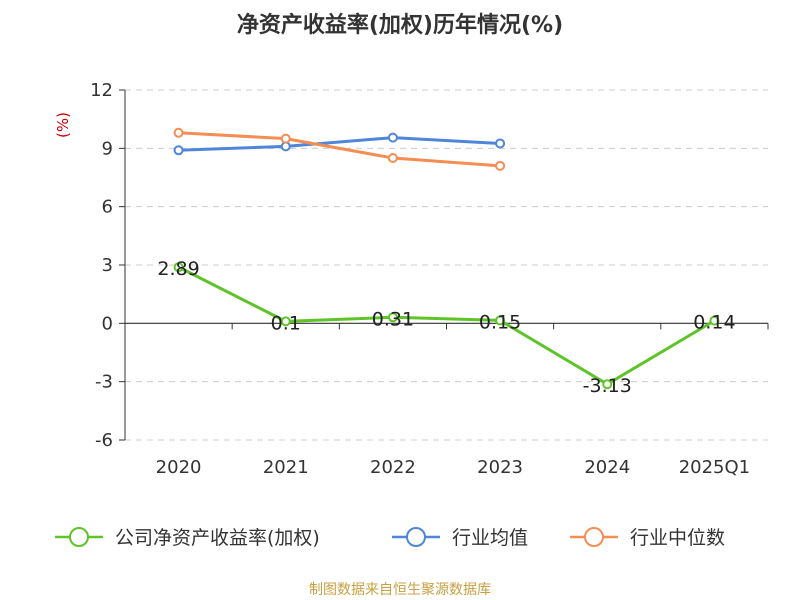  What do you see at coordinates (107, 148) in the screenshot?
I see `y-tick-label: 9` at bounding box center [107, 148].